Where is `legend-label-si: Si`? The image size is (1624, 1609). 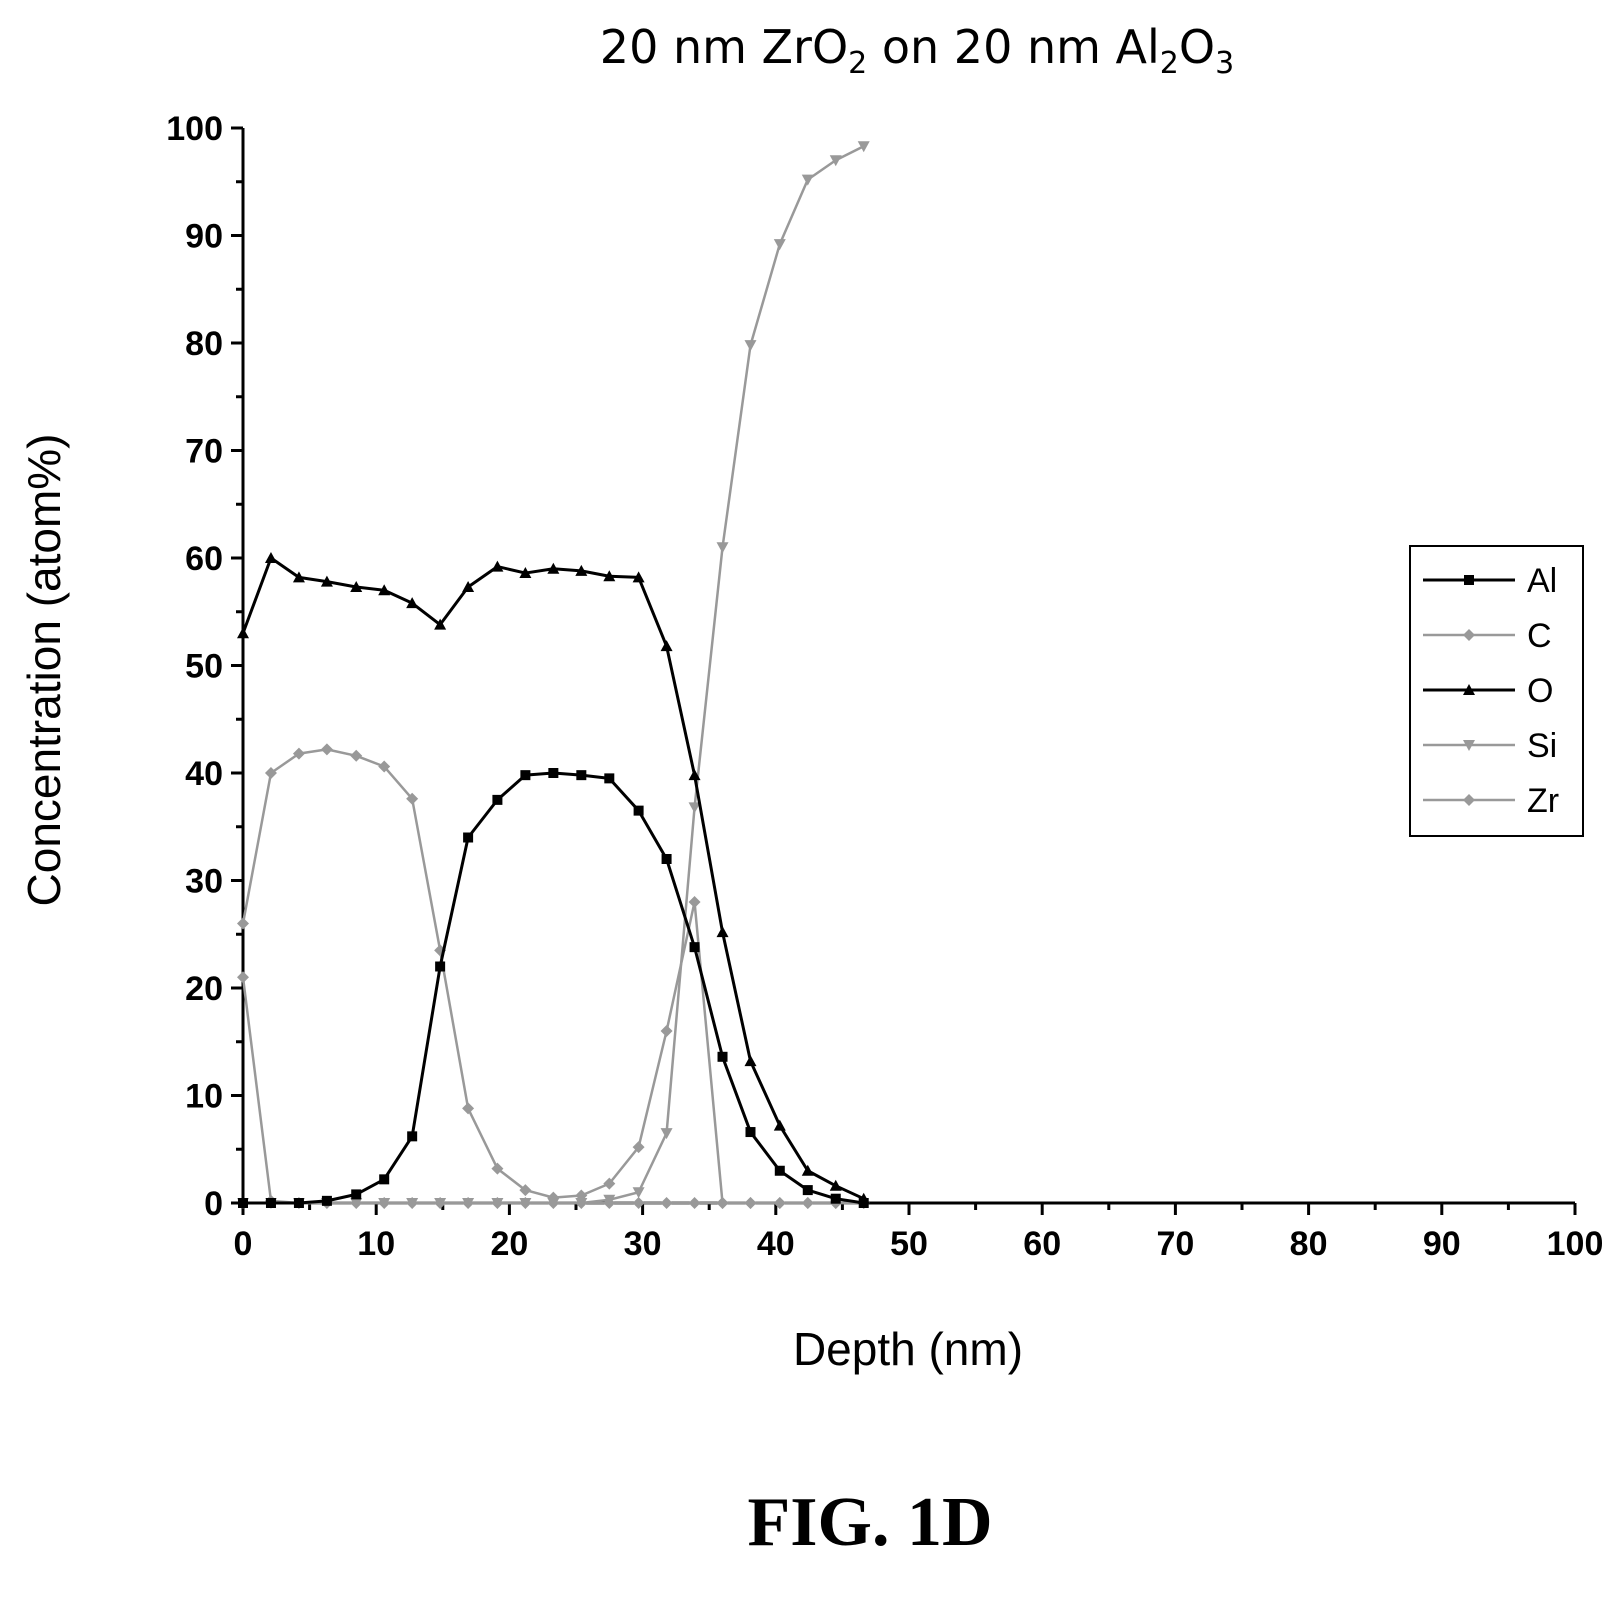
legend-label-si: Si is located at coordinates (1542, 746).